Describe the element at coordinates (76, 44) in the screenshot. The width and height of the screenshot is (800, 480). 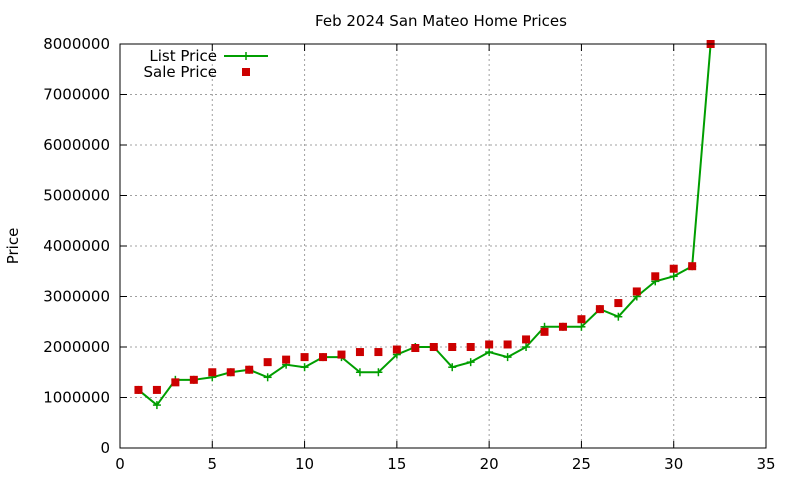
I see `y-tick-label: 8000000` at that location.